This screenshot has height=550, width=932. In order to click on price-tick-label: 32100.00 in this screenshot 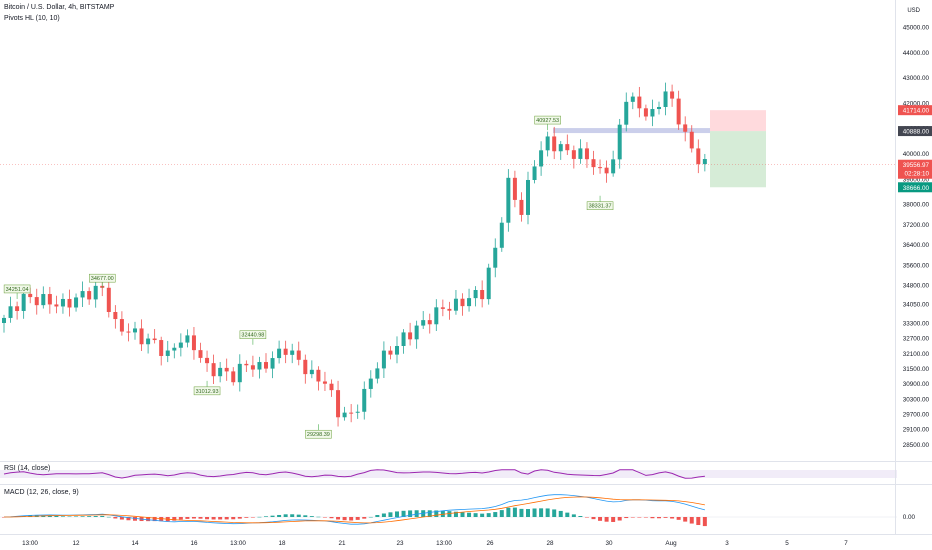, I will do `click(916, 354)`.